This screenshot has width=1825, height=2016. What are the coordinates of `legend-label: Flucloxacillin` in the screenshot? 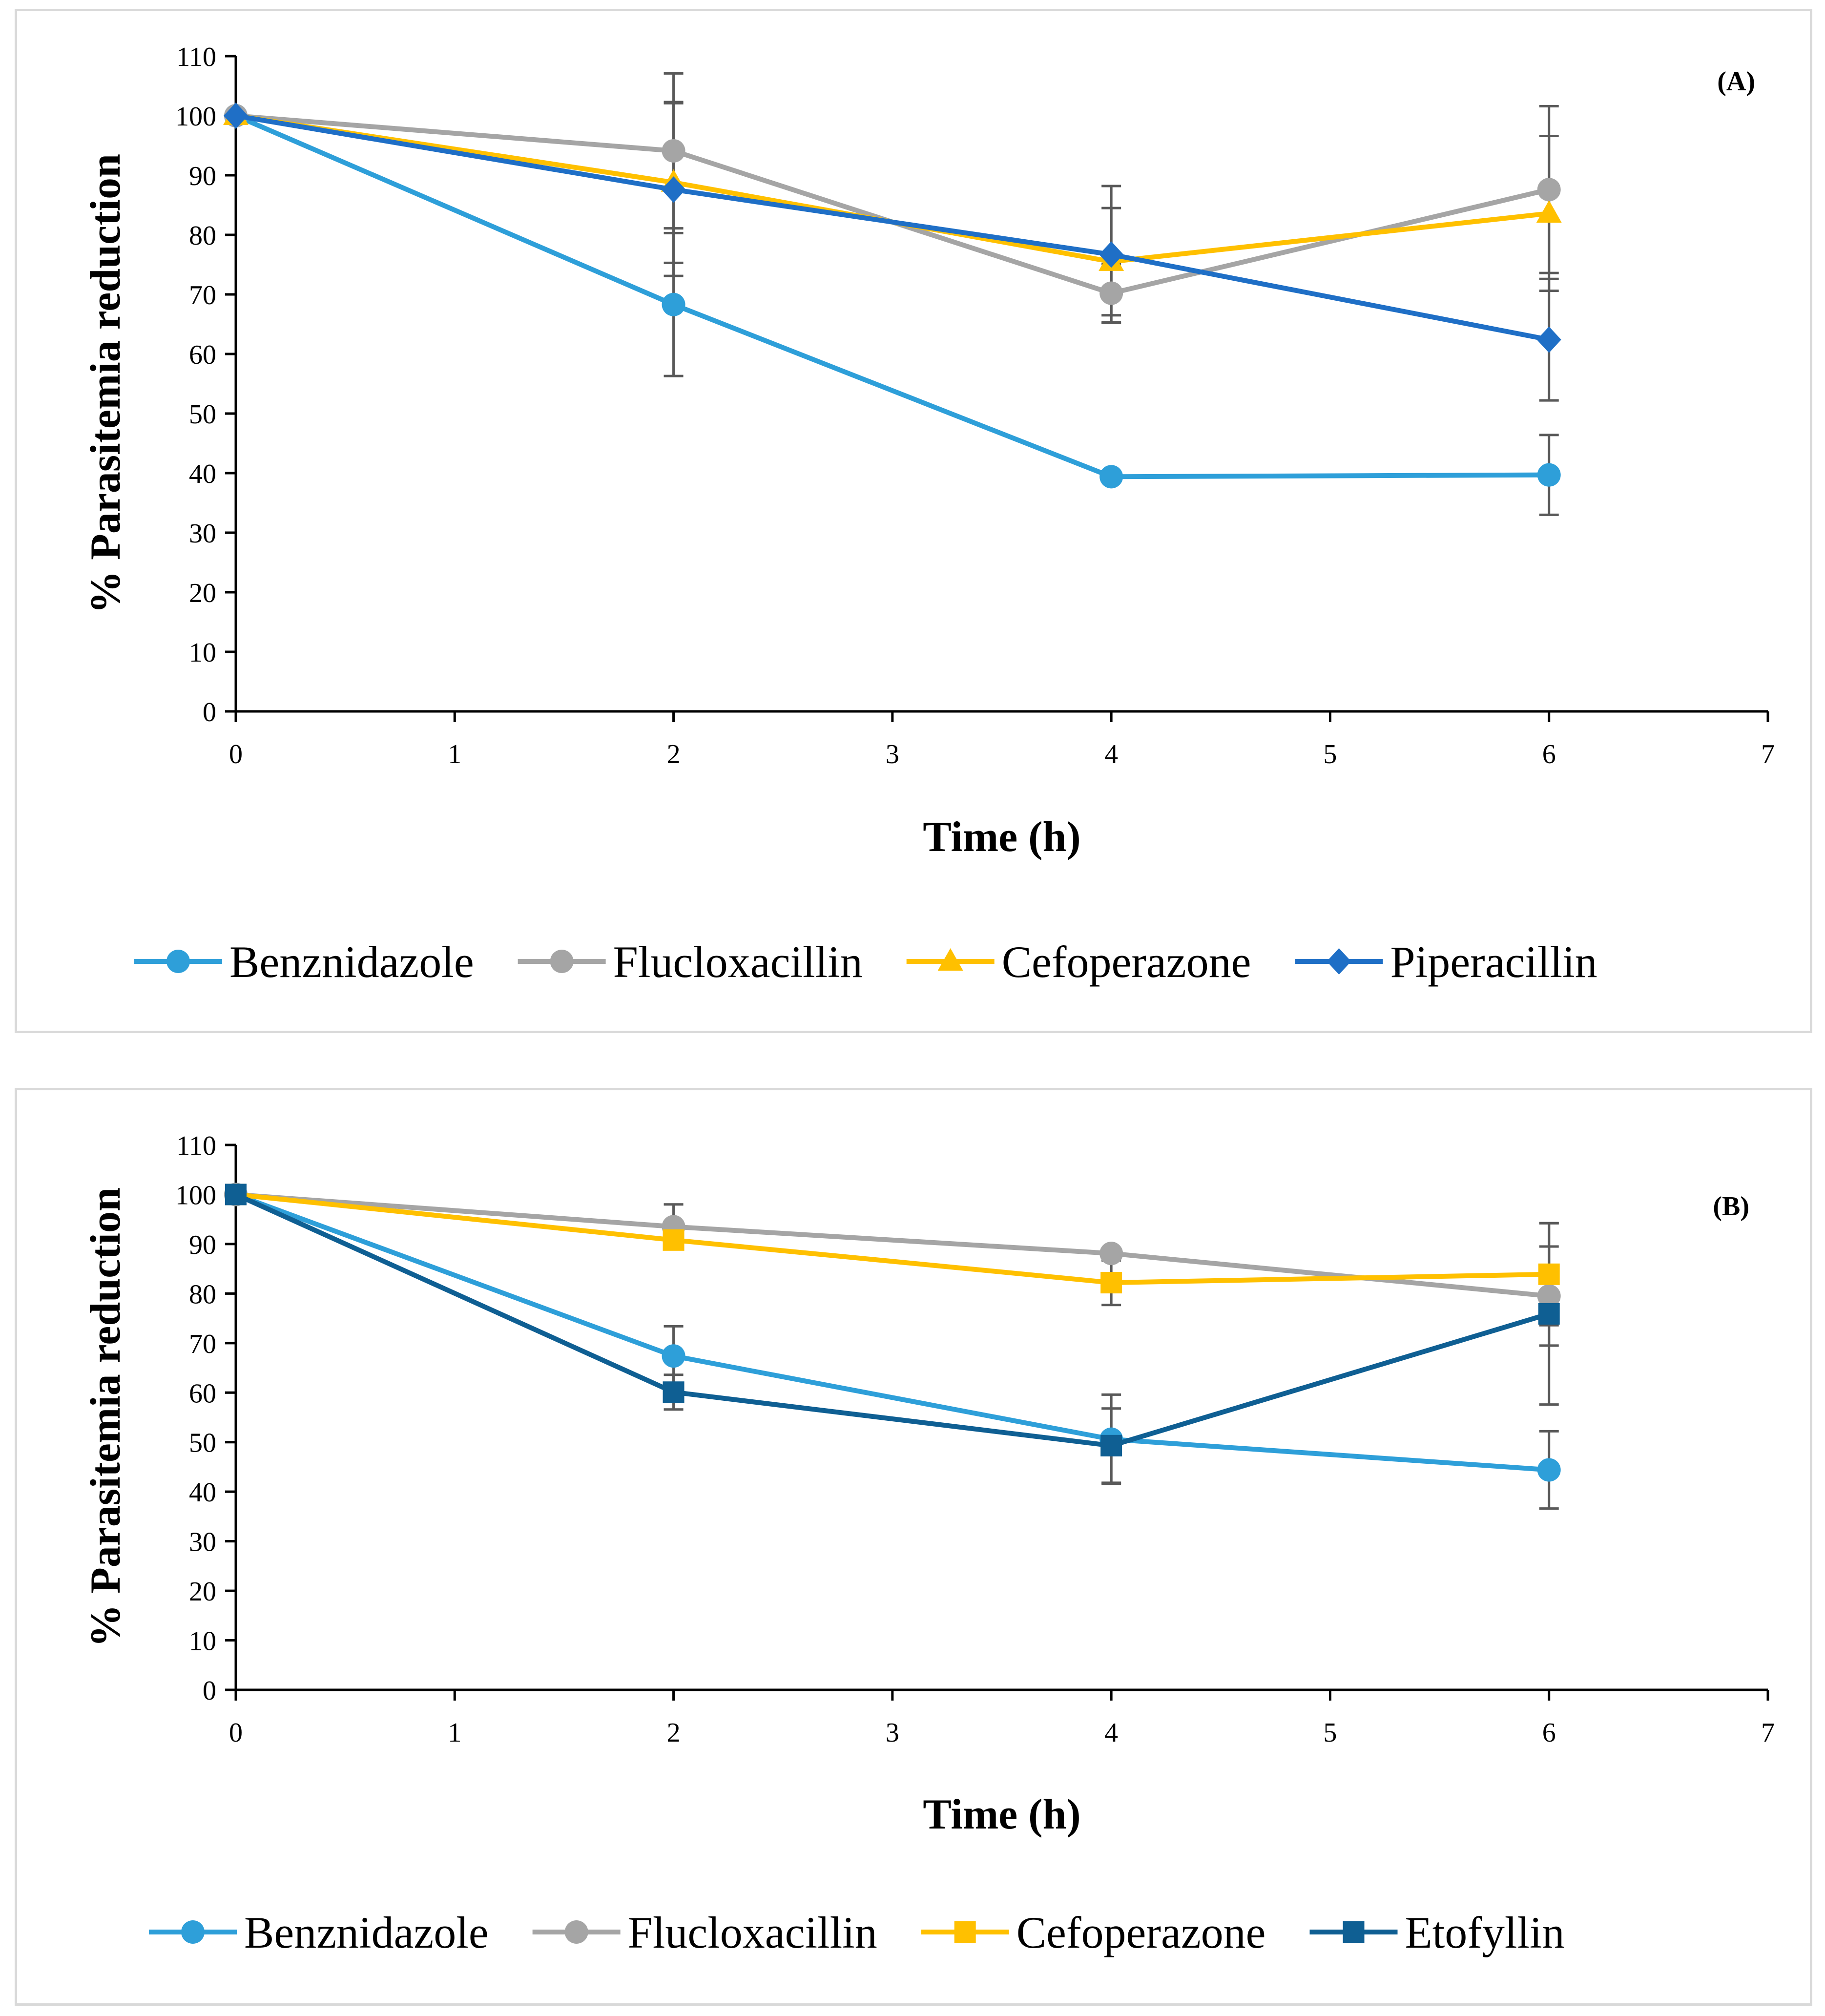 It's located at (752, 1933).